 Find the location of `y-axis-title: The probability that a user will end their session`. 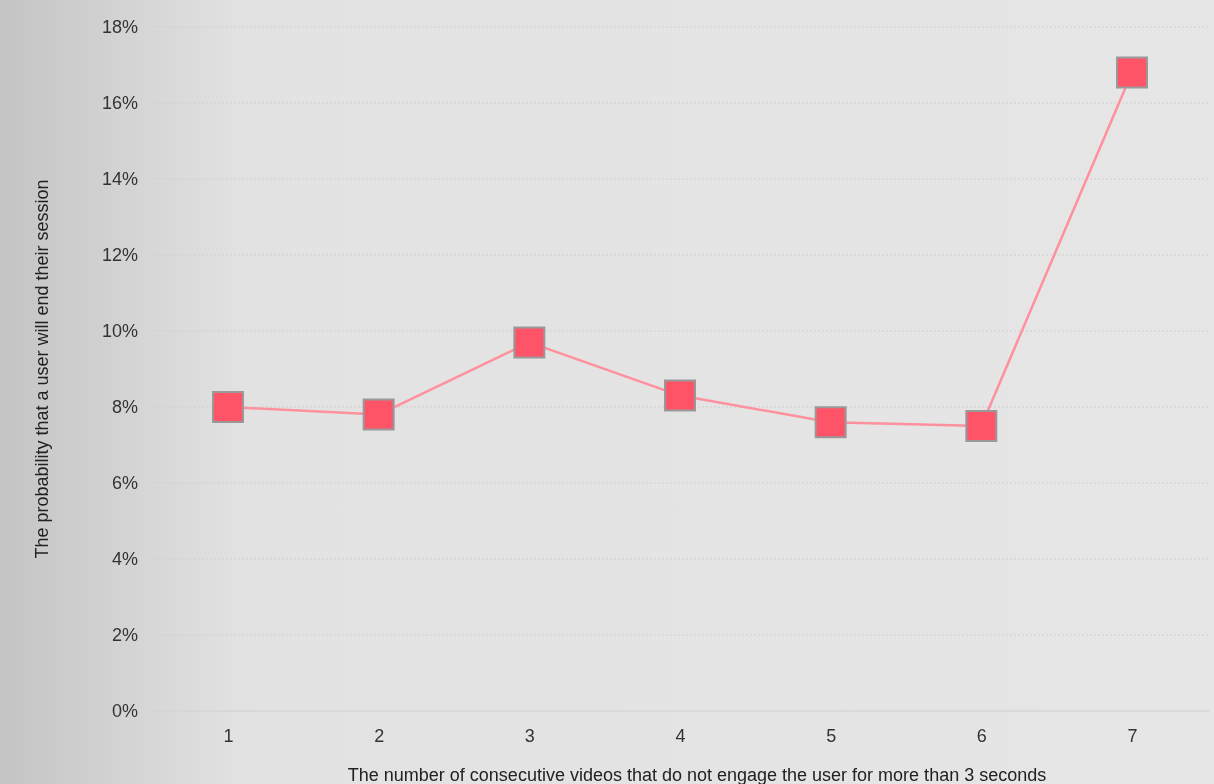

y-axis-title: The probability that a user will end their session is located at coordinates (42, 369).